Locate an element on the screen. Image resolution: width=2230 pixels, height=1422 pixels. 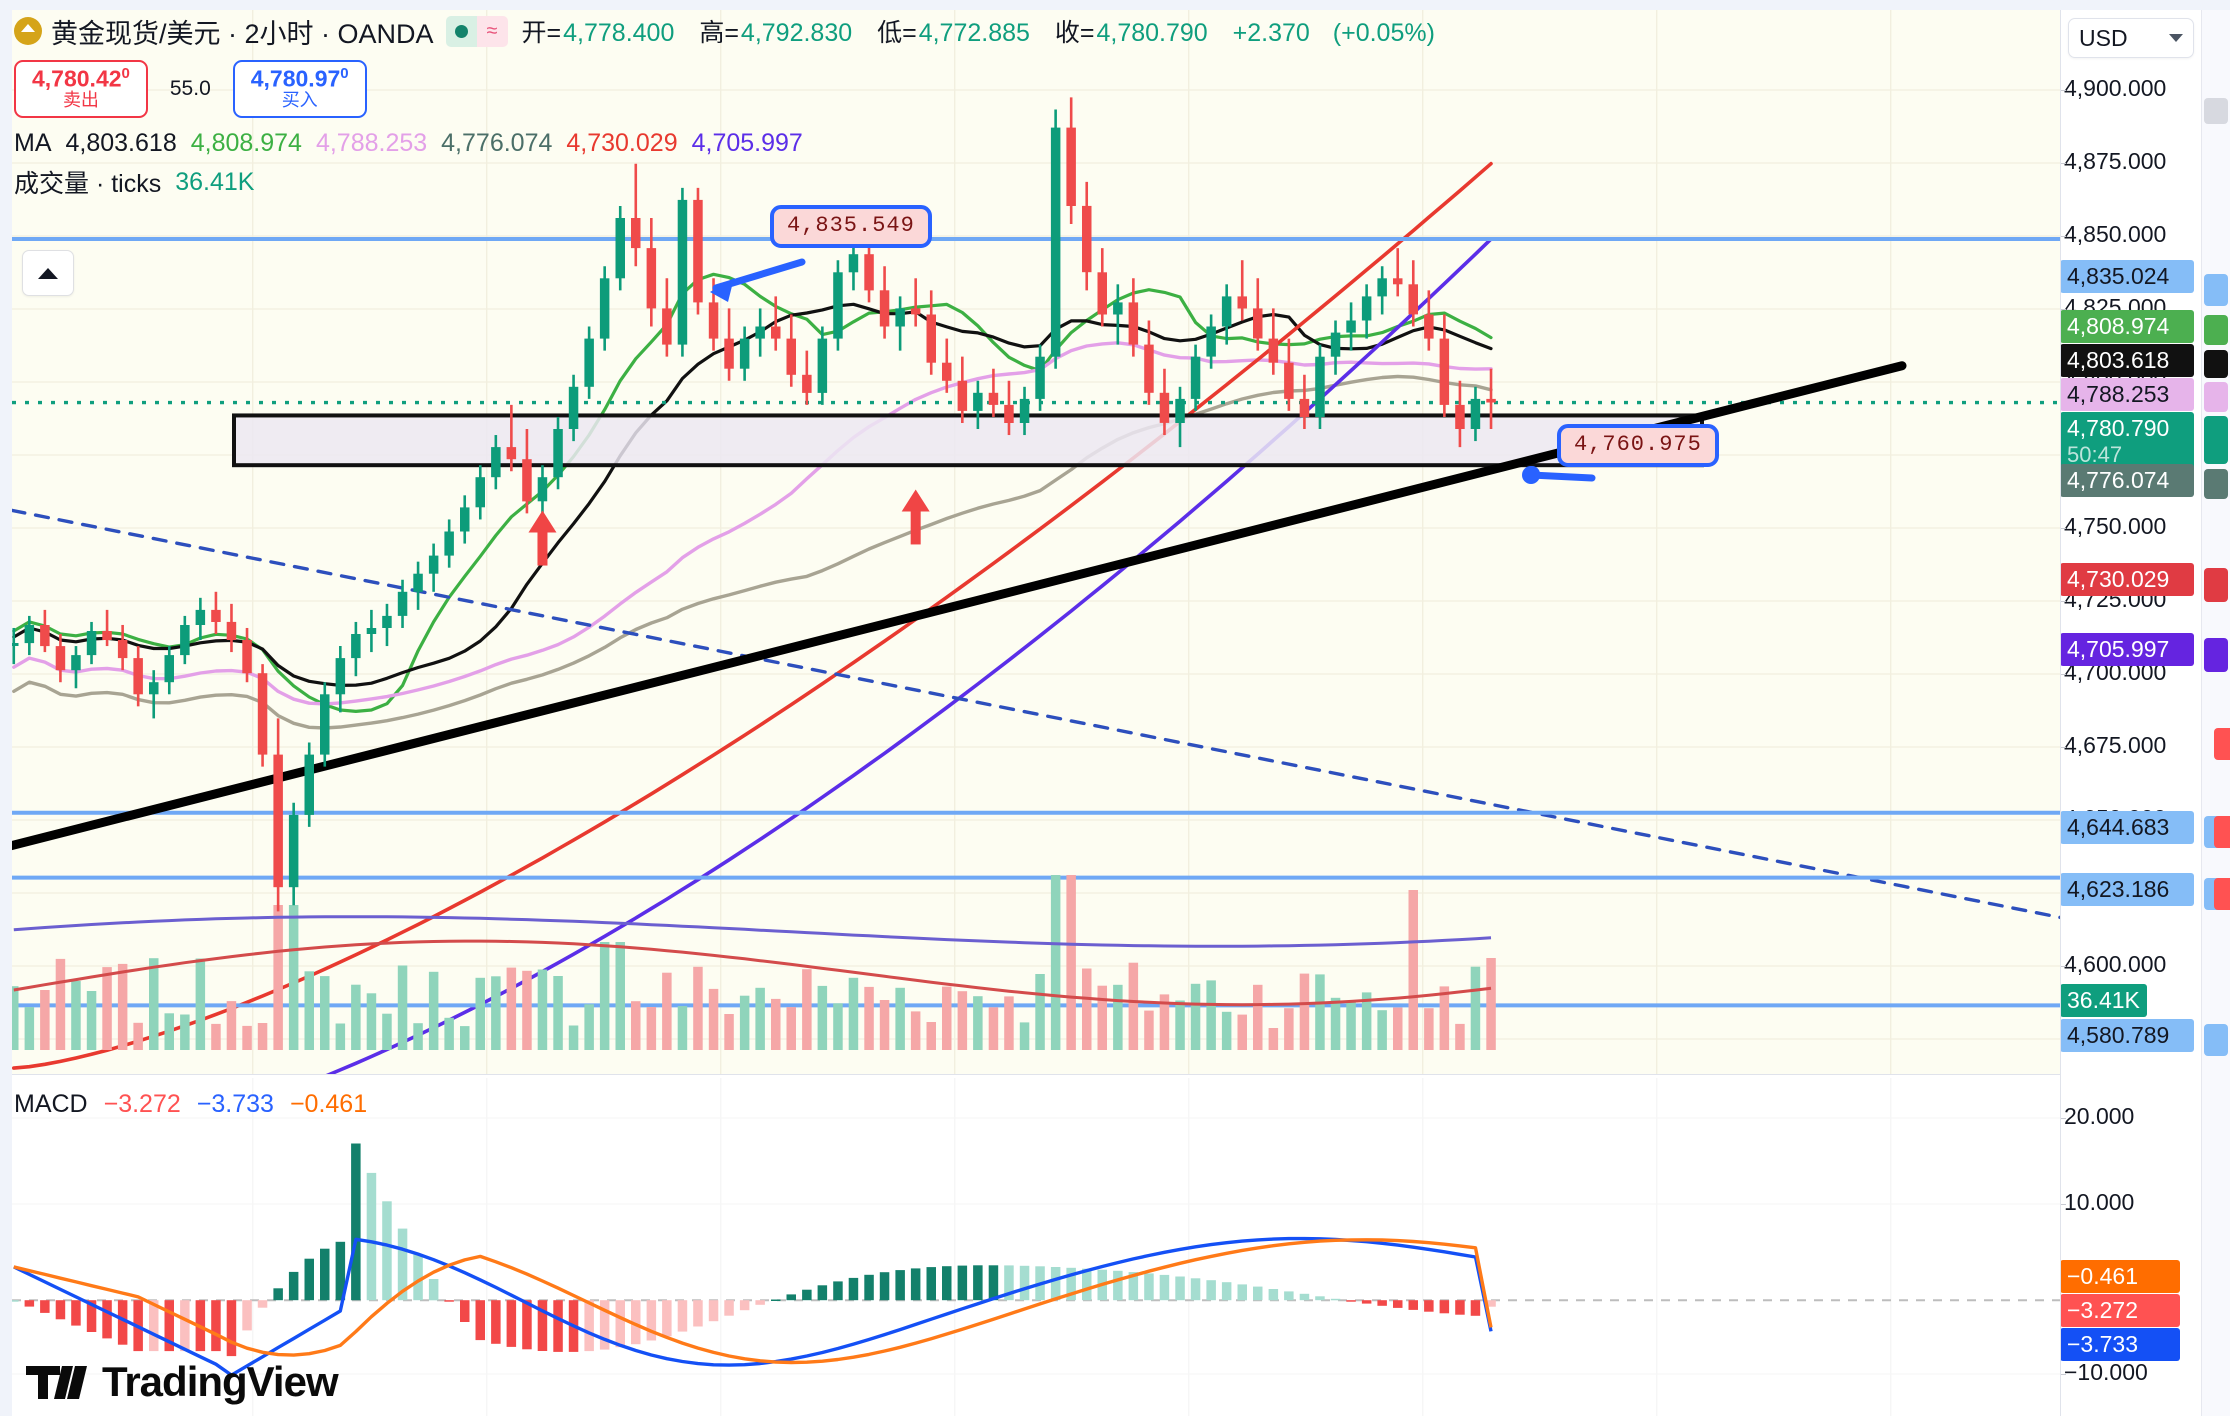
symbol-title: 黄金现货/美元 · 2小时 · OANDA is located at coordinates (242, 33).